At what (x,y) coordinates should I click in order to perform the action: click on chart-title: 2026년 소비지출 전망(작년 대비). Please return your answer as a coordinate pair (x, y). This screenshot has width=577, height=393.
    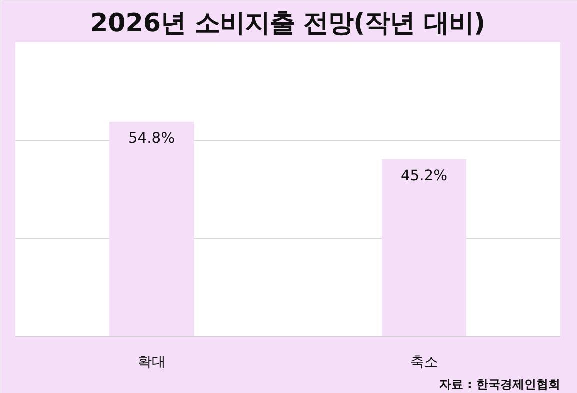
    Looking at the image, I should click on (288, 23).